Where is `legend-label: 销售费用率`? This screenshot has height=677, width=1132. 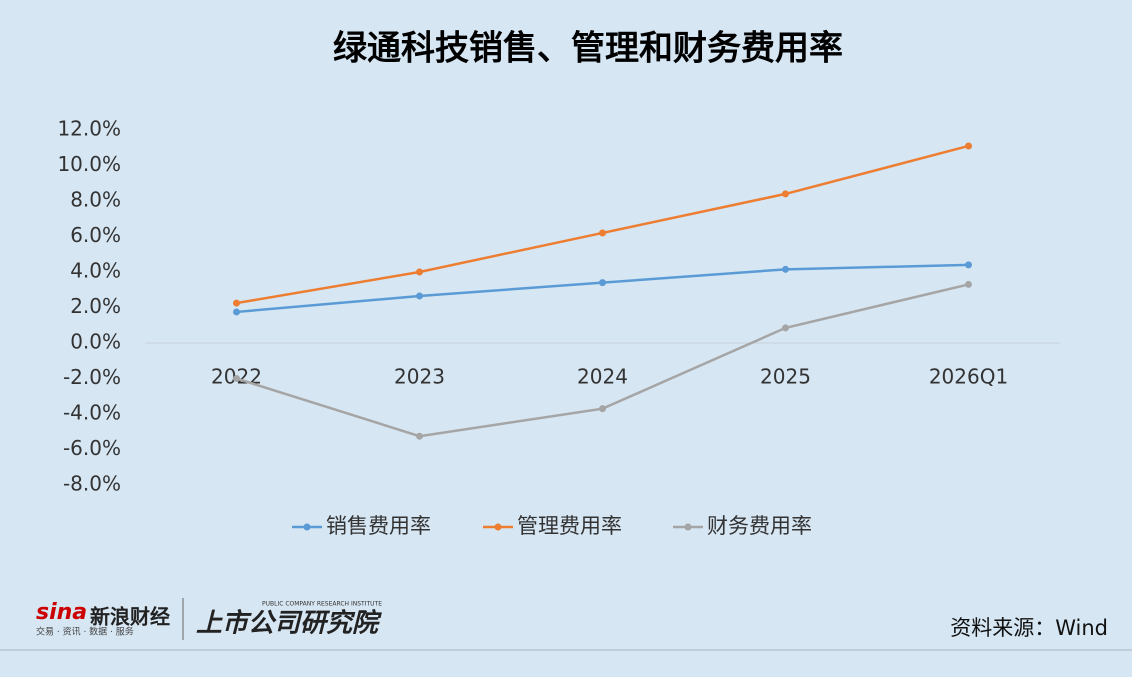
legend-label: 销售费用率 is located at coordinates (378, 526).